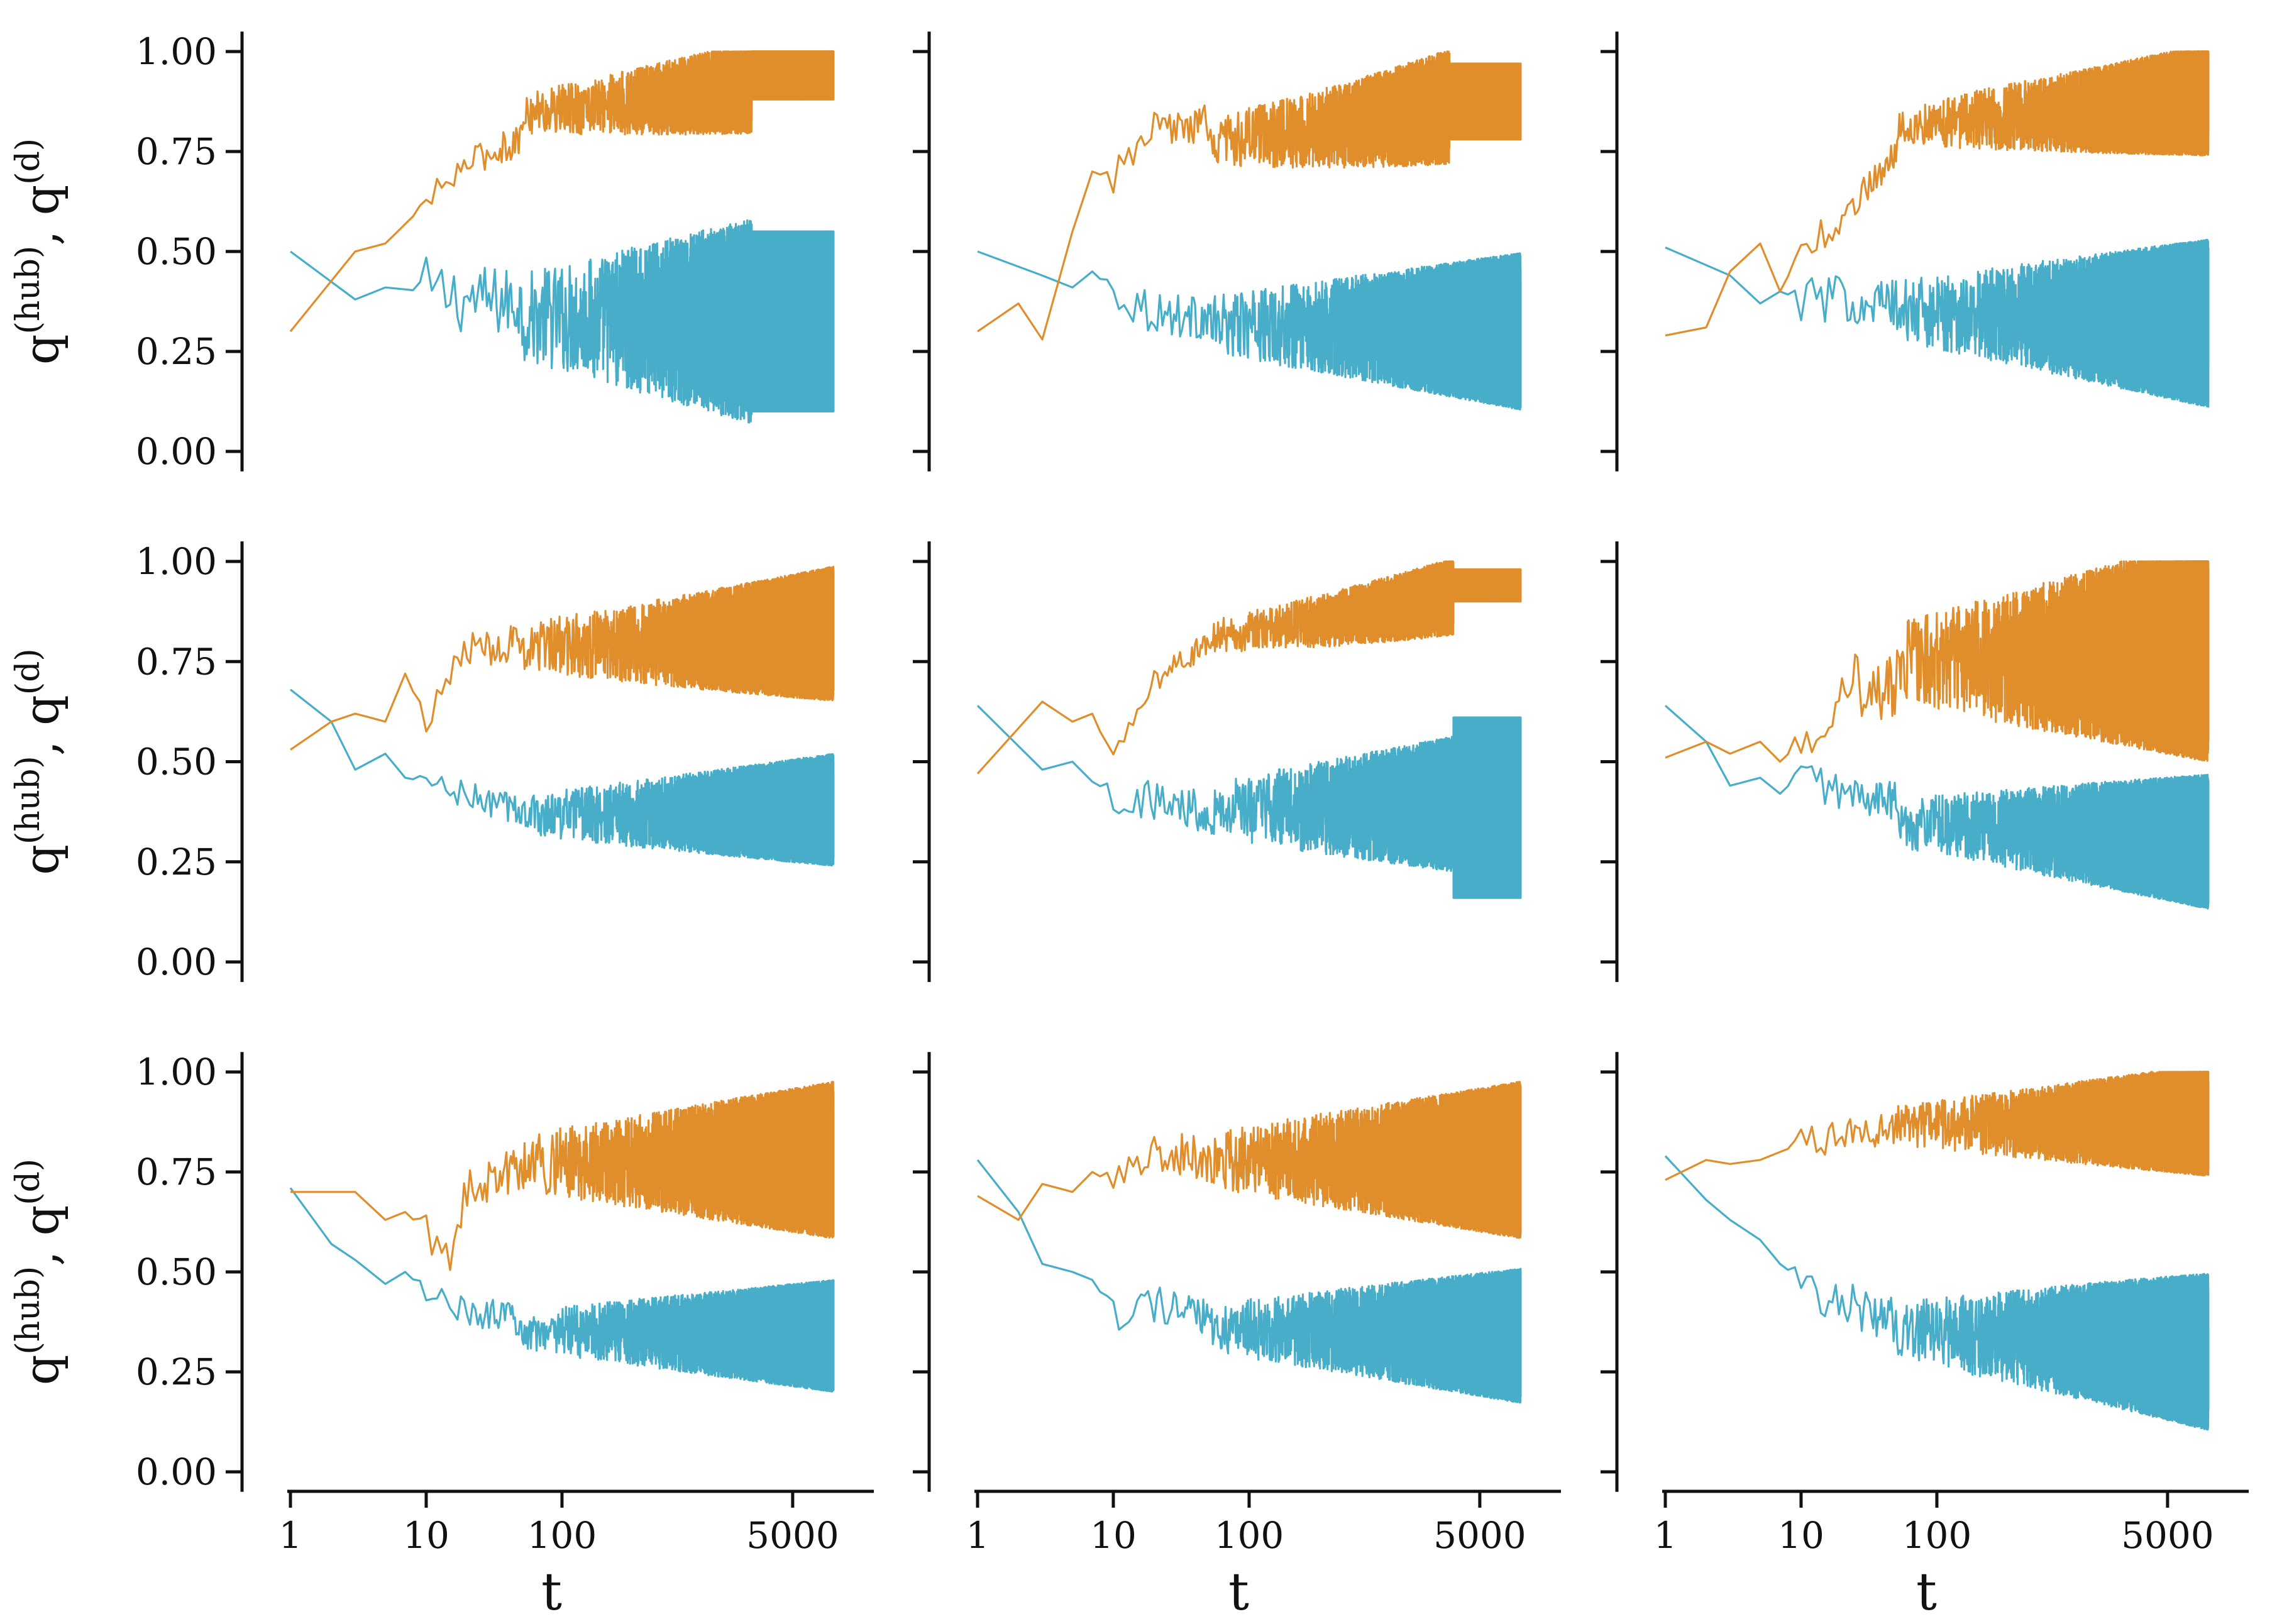 This screenshot has height=1624, width=2277. What do you see at coordinates (1926, 1592) in the screenshot?
I see `x-axis-label-col-3: t` at bounding box center [1926, 1592].